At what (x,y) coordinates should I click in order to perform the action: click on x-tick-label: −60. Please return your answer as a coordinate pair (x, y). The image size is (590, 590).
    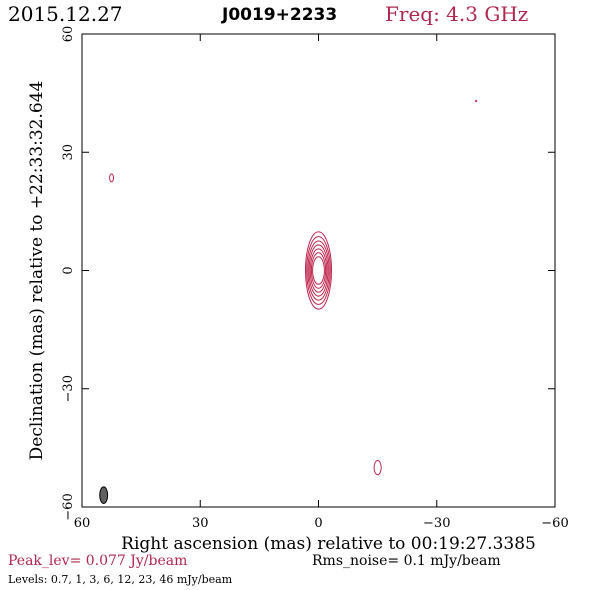
    Looking at the image, I should click on (554, 523).